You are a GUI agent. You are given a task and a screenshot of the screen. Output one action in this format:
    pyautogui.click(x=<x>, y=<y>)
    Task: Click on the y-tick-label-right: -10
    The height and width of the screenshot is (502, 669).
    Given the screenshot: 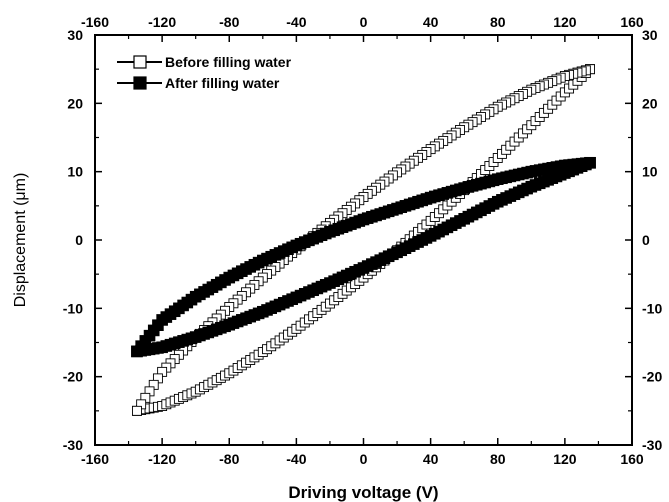 What is the action you would take?
    pyautogui.click(x=652, y=308)
    